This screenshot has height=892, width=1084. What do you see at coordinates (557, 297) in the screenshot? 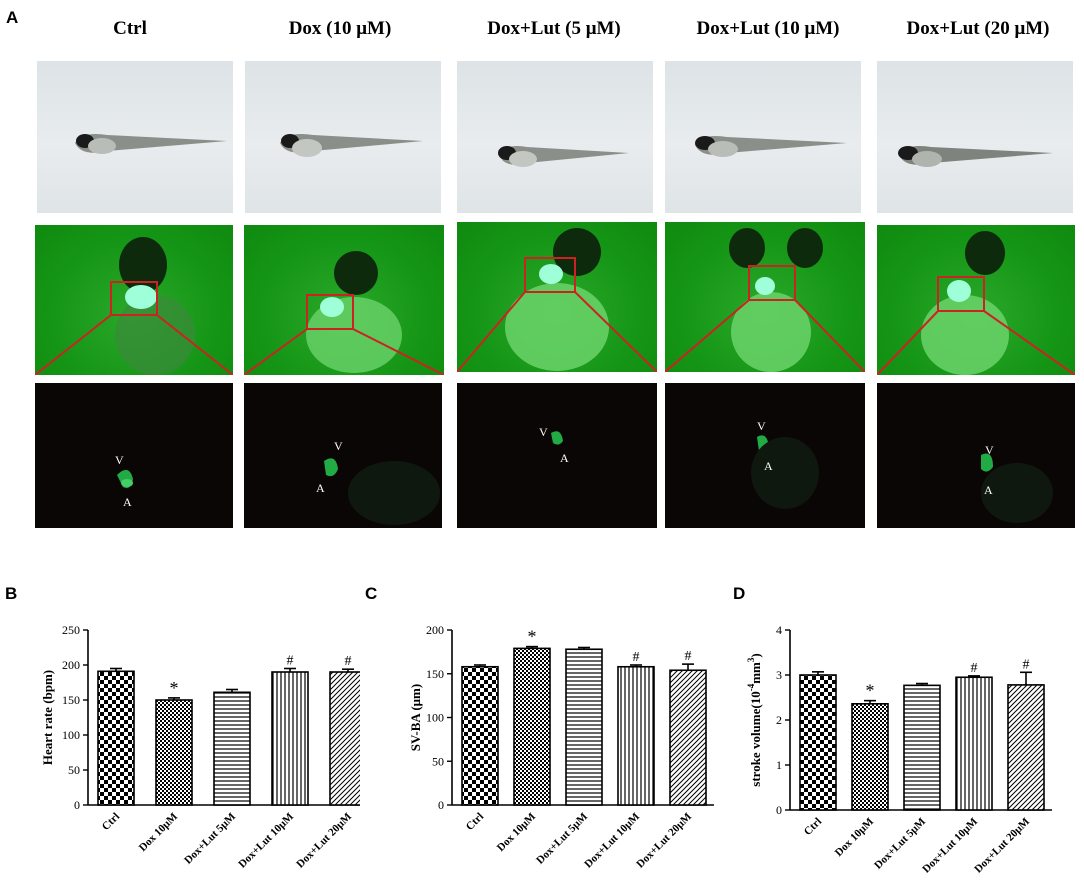
I see `fluorescence-image-doxlut5` at bounding box center [557, 297].